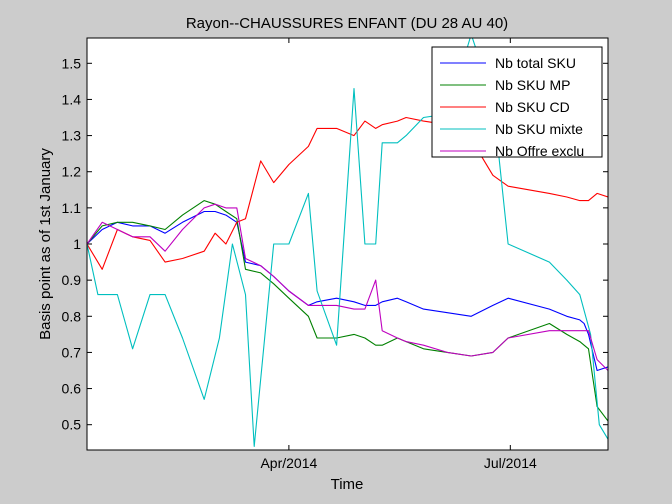 This screenshot has height=504, width=672. I want to click on legend-label: Nb total SKU, so click(535, 63).